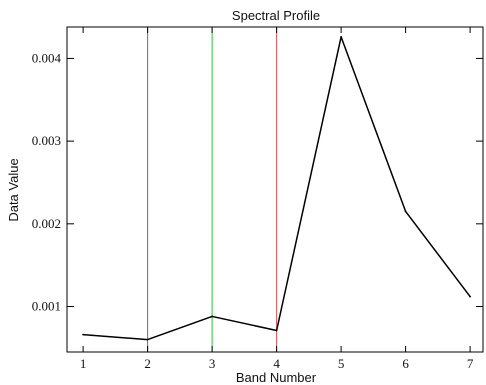 This screenshot has height=385, width=486. Describe the element at coordinates (46, 306) in the screenshot. I see `y-tick-label-0: 0.001` at that location.